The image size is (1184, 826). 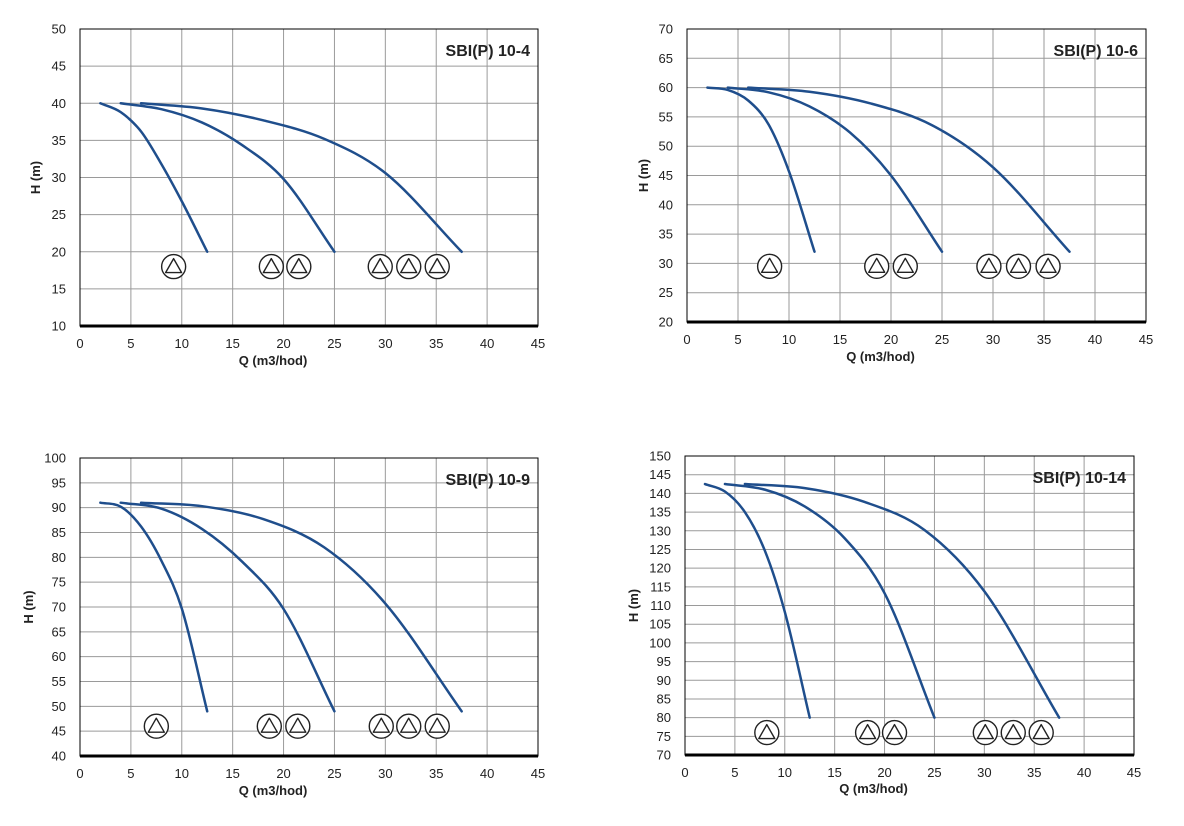 What do you see at coordinates (488, 51) in the screenshot?
I see `chart-title: SBI(P) 10-4` at bounding box center [488, 51].